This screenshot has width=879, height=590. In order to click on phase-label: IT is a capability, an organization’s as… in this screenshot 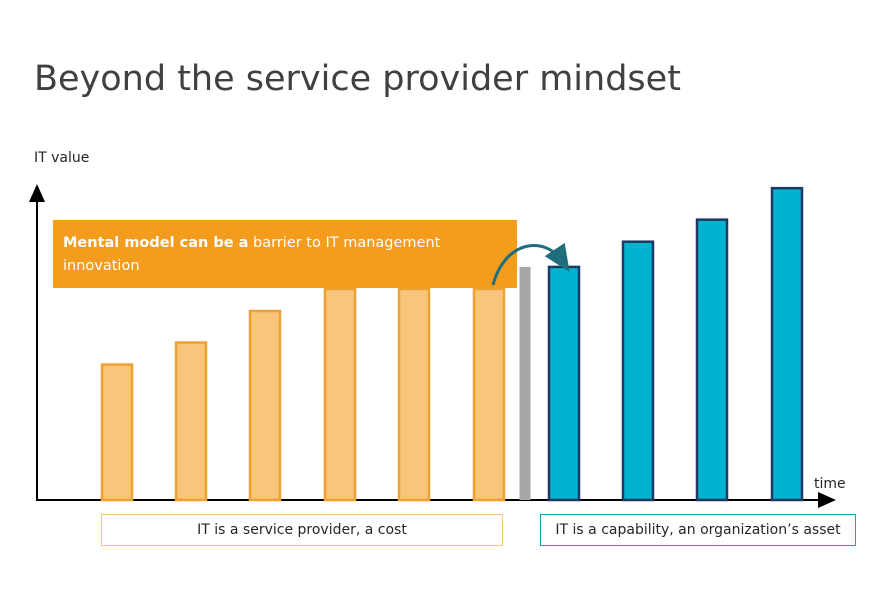, I will do `click(698, 530)`.